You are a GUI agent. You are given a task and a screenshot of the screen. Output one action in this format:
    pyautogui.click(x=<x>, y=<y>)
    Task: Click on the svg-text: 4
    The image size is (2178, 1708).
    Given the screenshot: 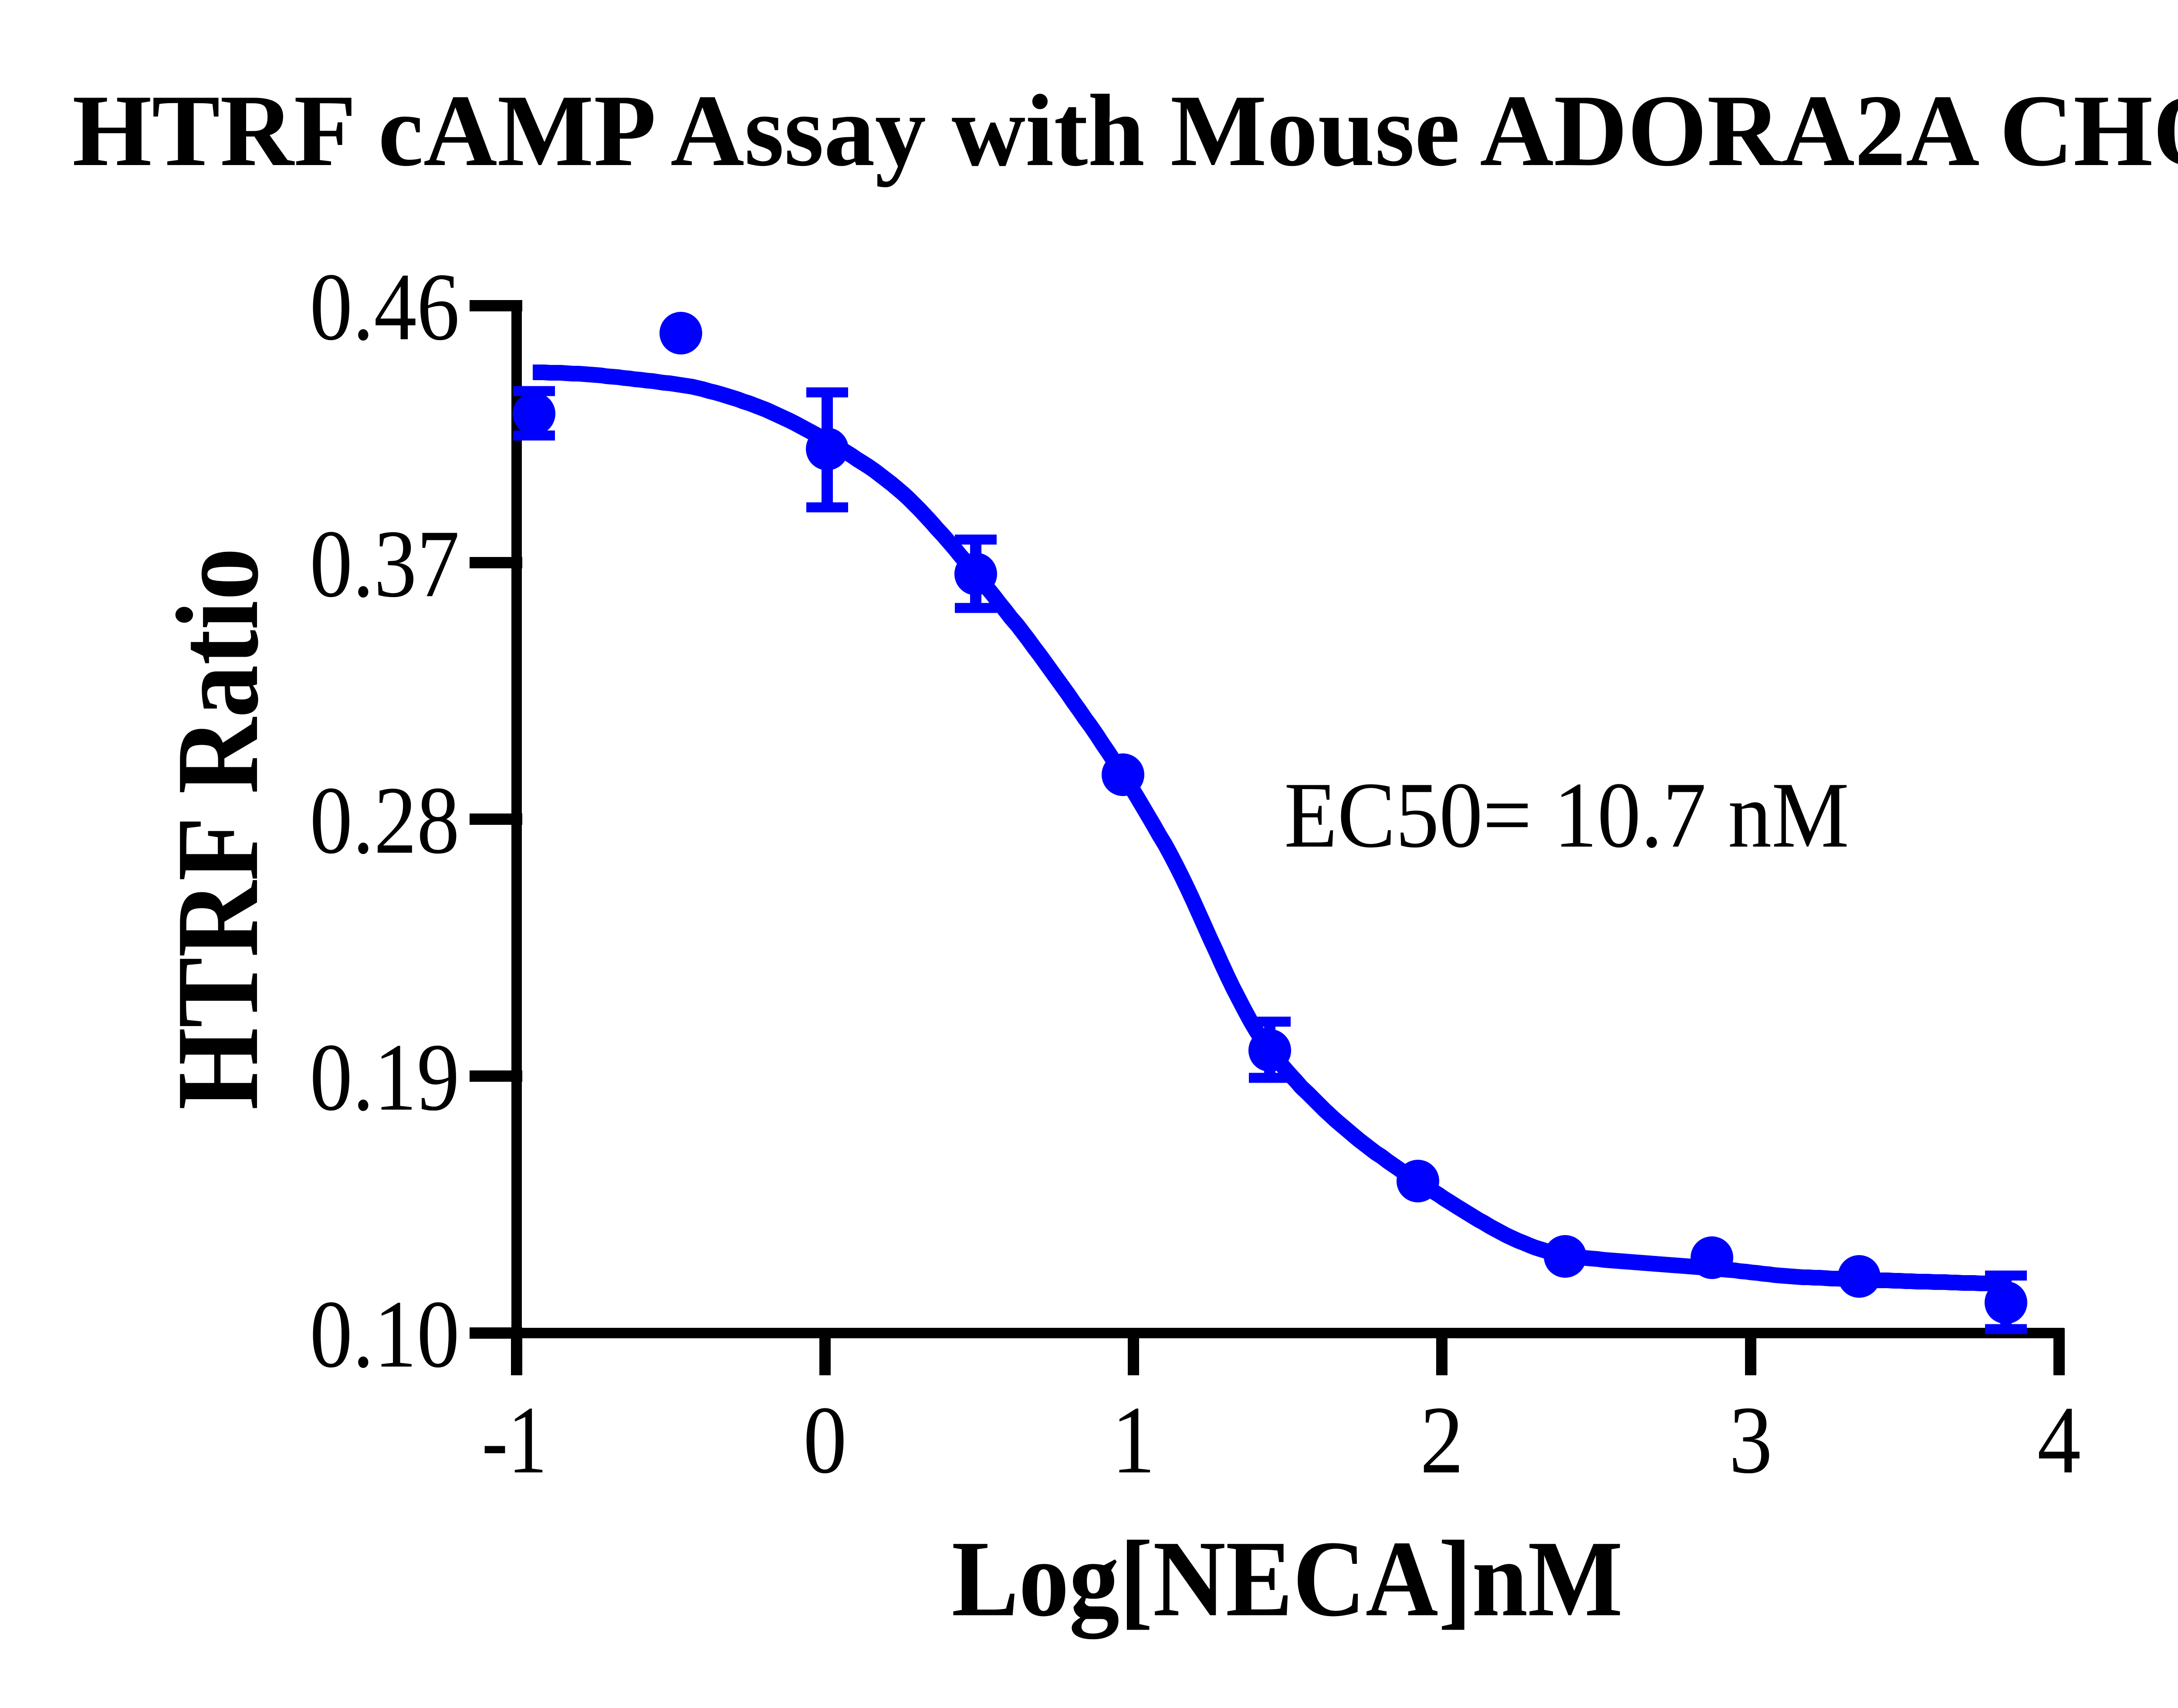 What is the action you would take?
    pyautogui.click(x=2059, y=1440)
    